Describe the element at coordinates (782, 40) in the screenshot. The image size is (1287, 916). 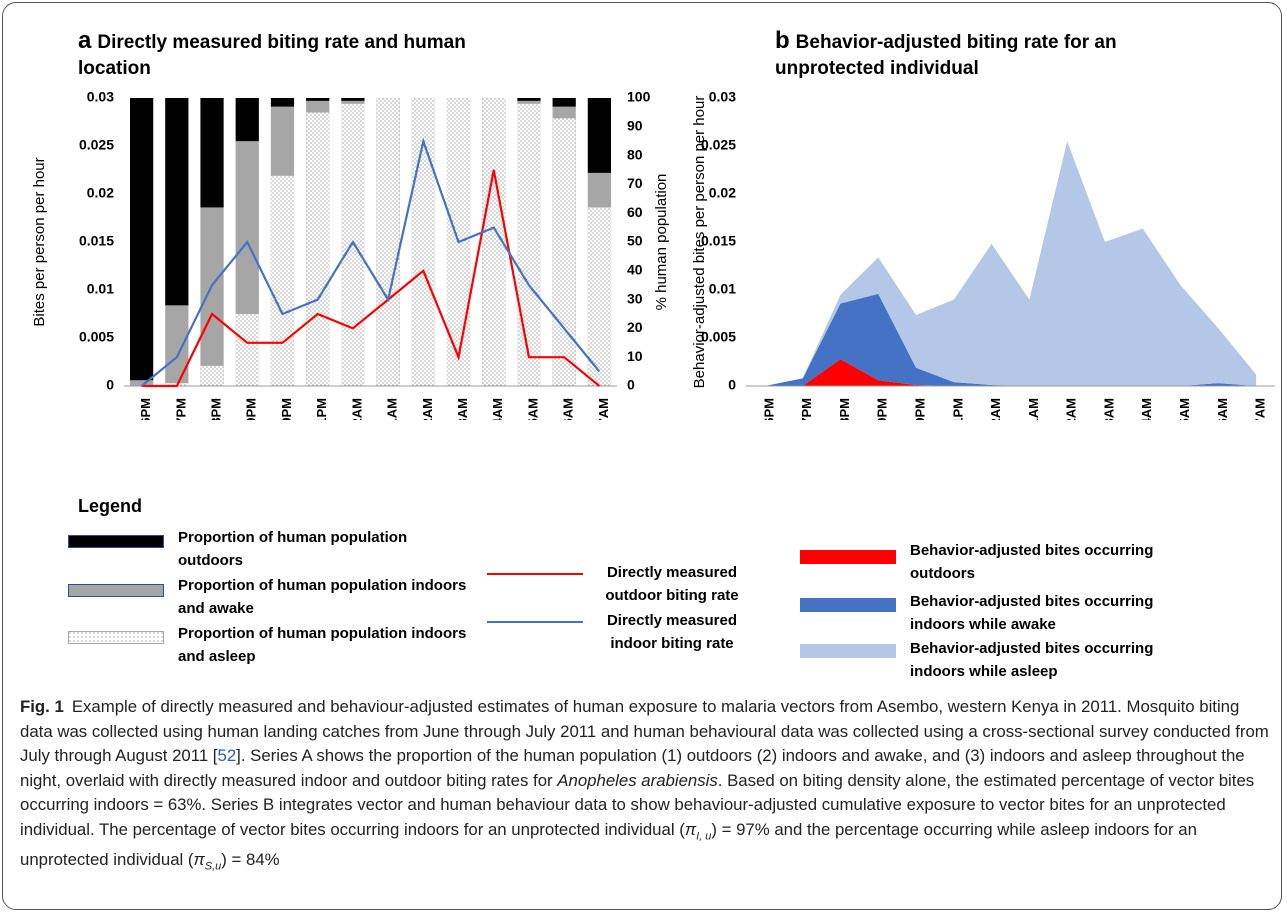
I see `panel-label: b` at that location.